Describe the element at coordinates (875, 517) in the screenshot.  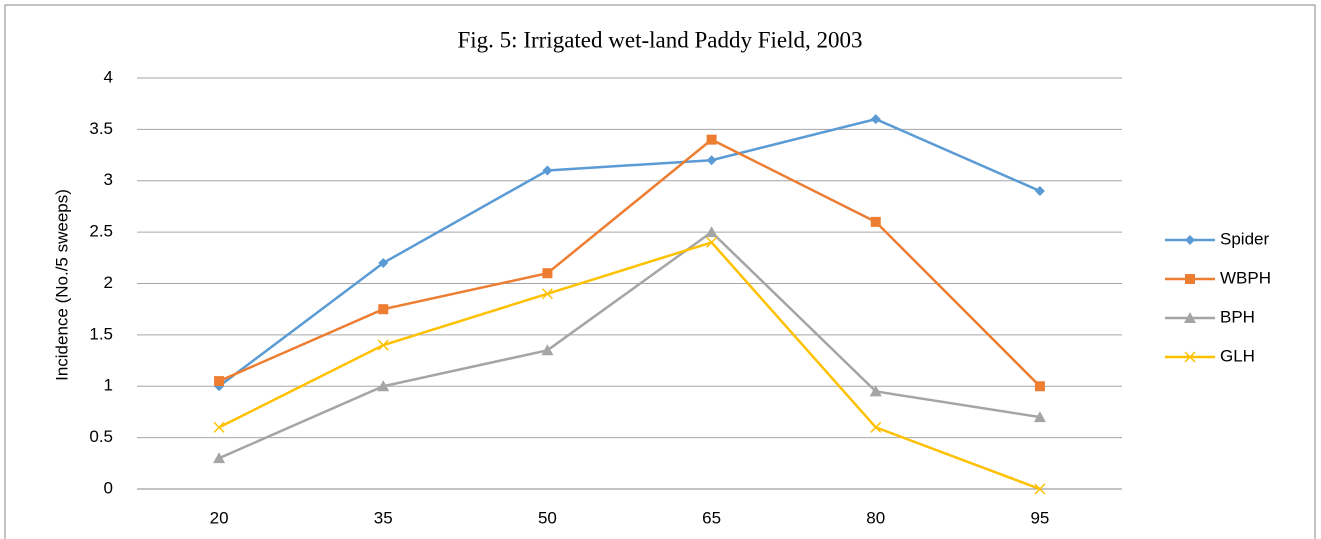
I see `x-tick-label: 80` at that location.